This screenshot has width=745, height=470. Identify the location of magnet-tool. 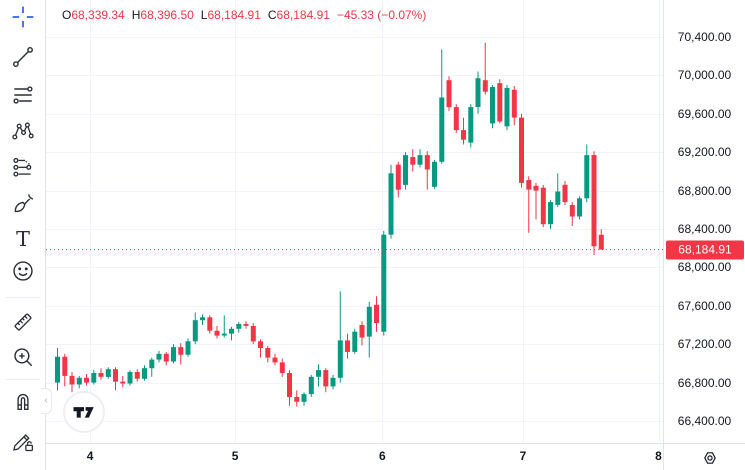
(23, 400).